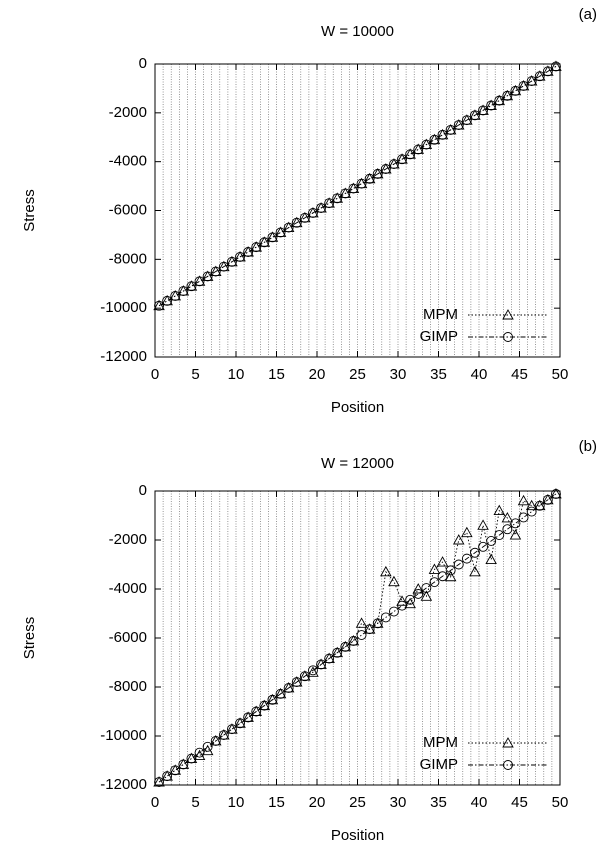  Describe the element at coordinates (29, 210) in the screenshot. I see `y-axis-label: Stress` at that location.